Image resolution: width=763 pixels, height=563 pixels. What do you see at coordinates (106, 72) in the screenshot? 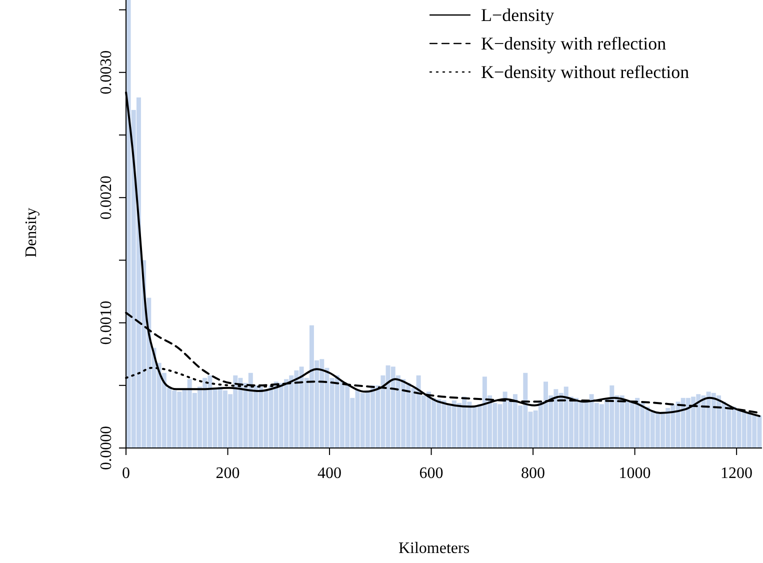
I see `y-tick-label: 0.0030` at bounding box center [106, 72].